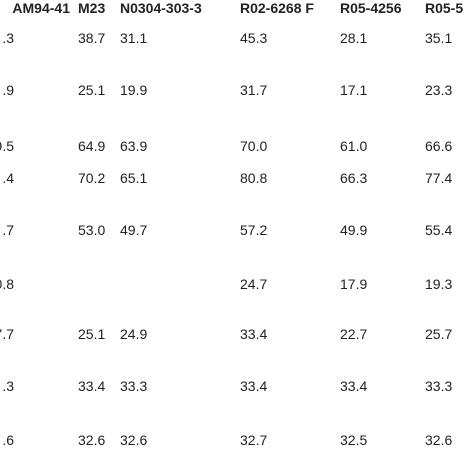 The width and height of the screenshot is (474, 474). What do you see at coordinates (134, 178) in the screenshot?
I see `table-cell: 65.1` at bounding box center [134, 178].